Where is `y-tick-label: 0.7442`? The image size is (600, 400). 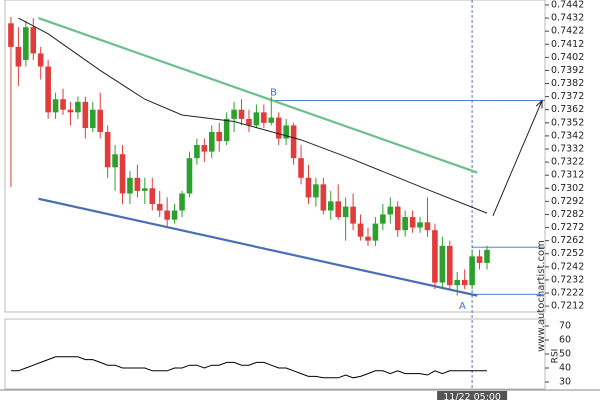
y-tick-label: 0.7442 is located at coordinates (567, 5).